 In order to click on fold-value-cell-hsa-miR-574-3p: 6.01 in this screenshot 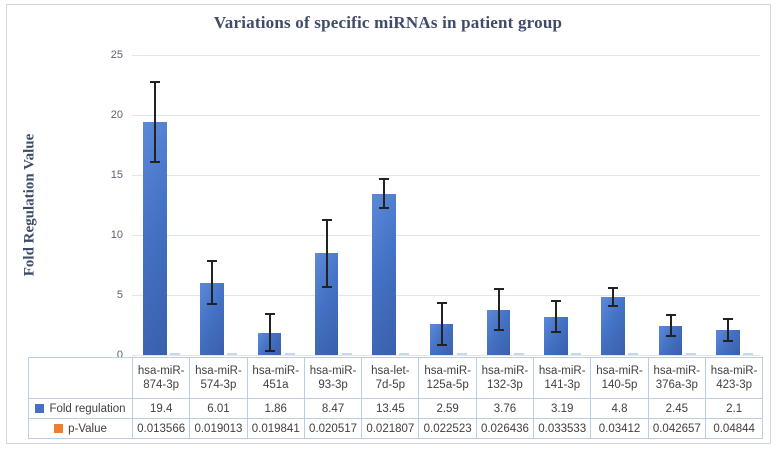, I will do `click(218, 408)`.